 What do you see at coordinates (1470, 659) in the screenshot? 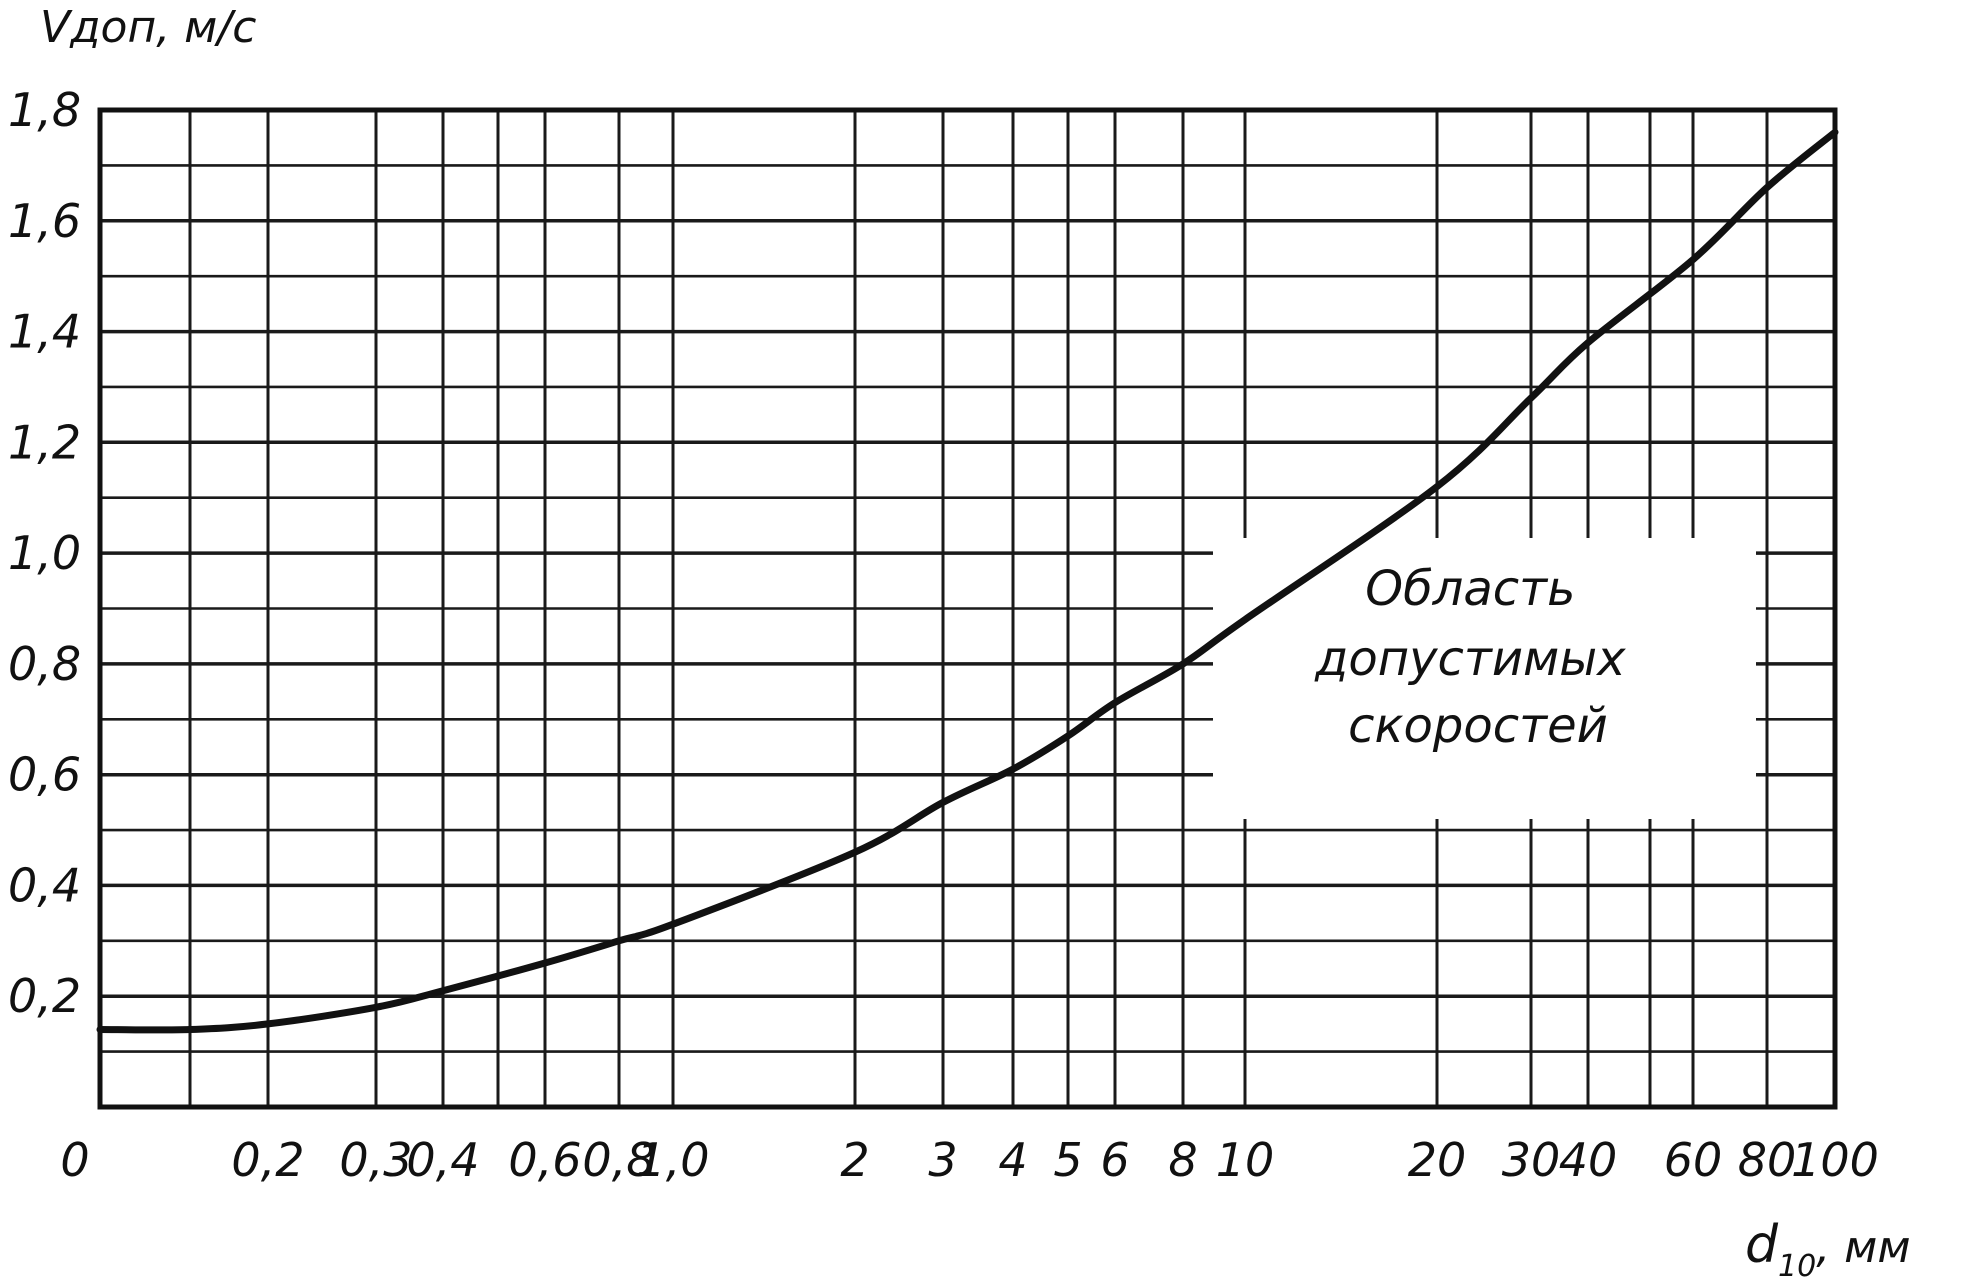
I see `annotation-line-2: допустимых` at bounding box center [1470, 659].